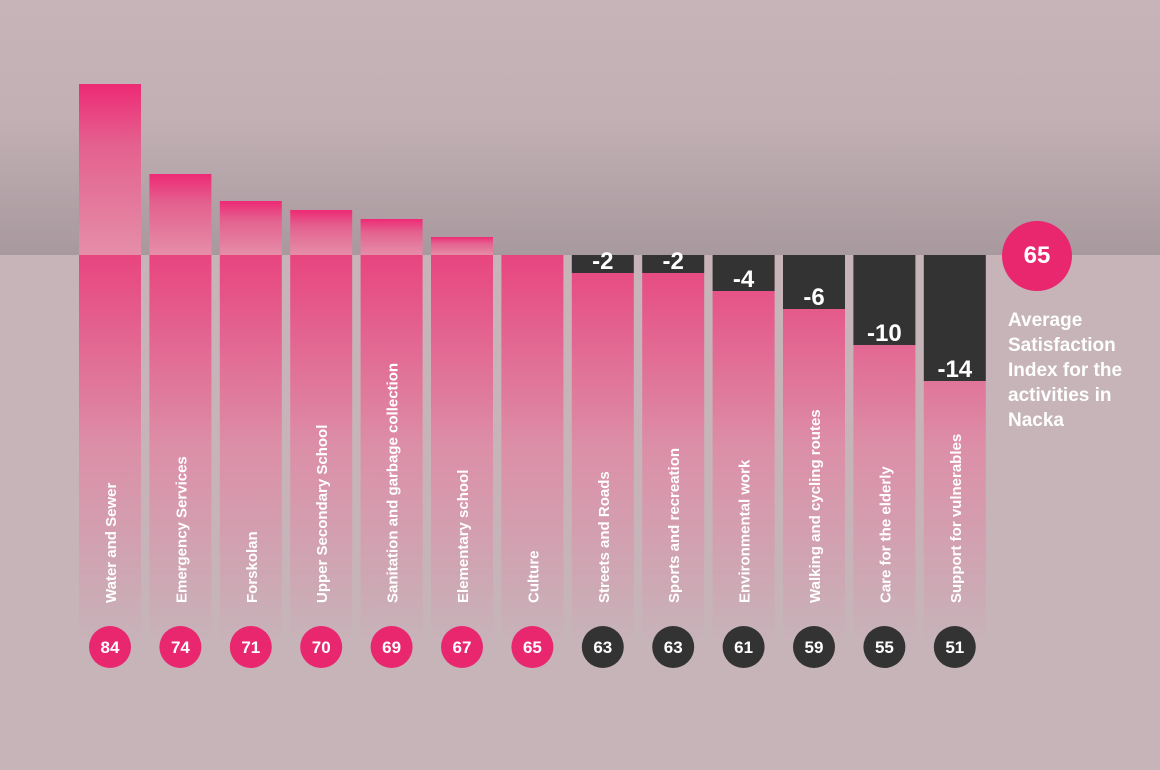  I want to click on bar-base-care-for-the-elderly, so click(884, 492).